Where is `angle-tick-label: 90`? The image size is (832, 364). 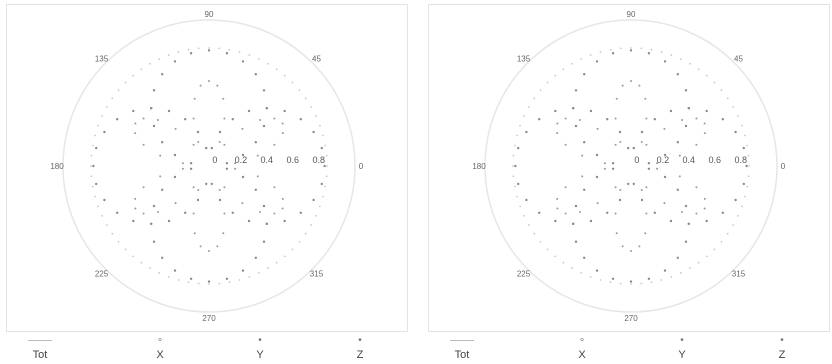 angle-tick-label: 90 is located at coordinates (209, 14).